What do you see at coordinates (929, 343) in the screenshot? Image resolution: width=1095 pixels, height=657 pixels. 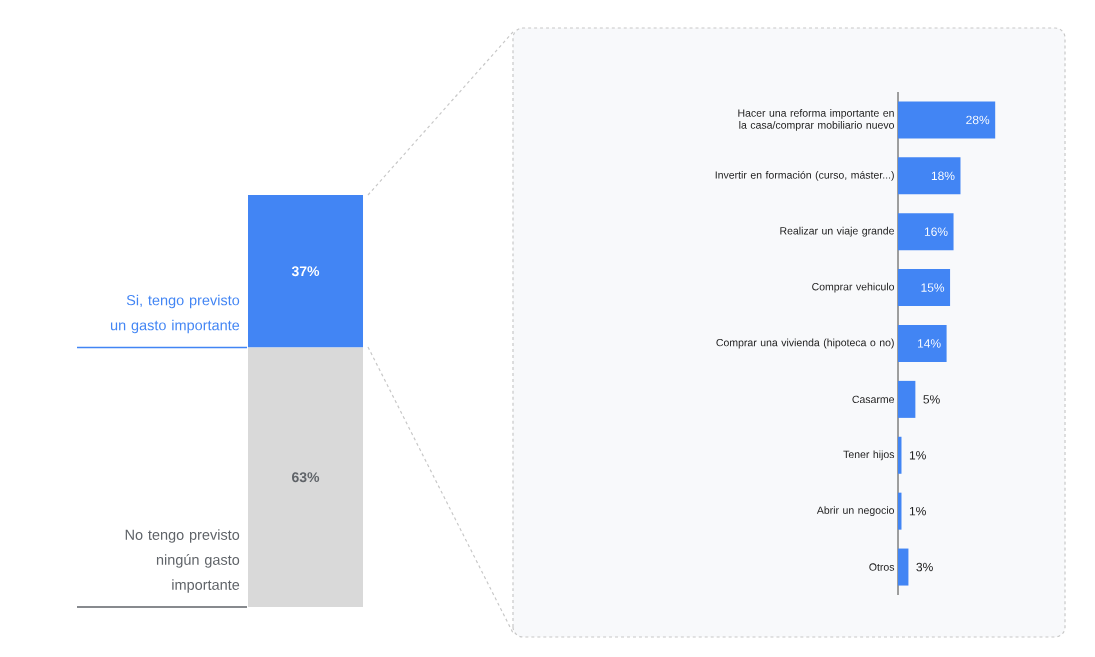 I see `data-label: 14%` at bounding box center [929, 343].